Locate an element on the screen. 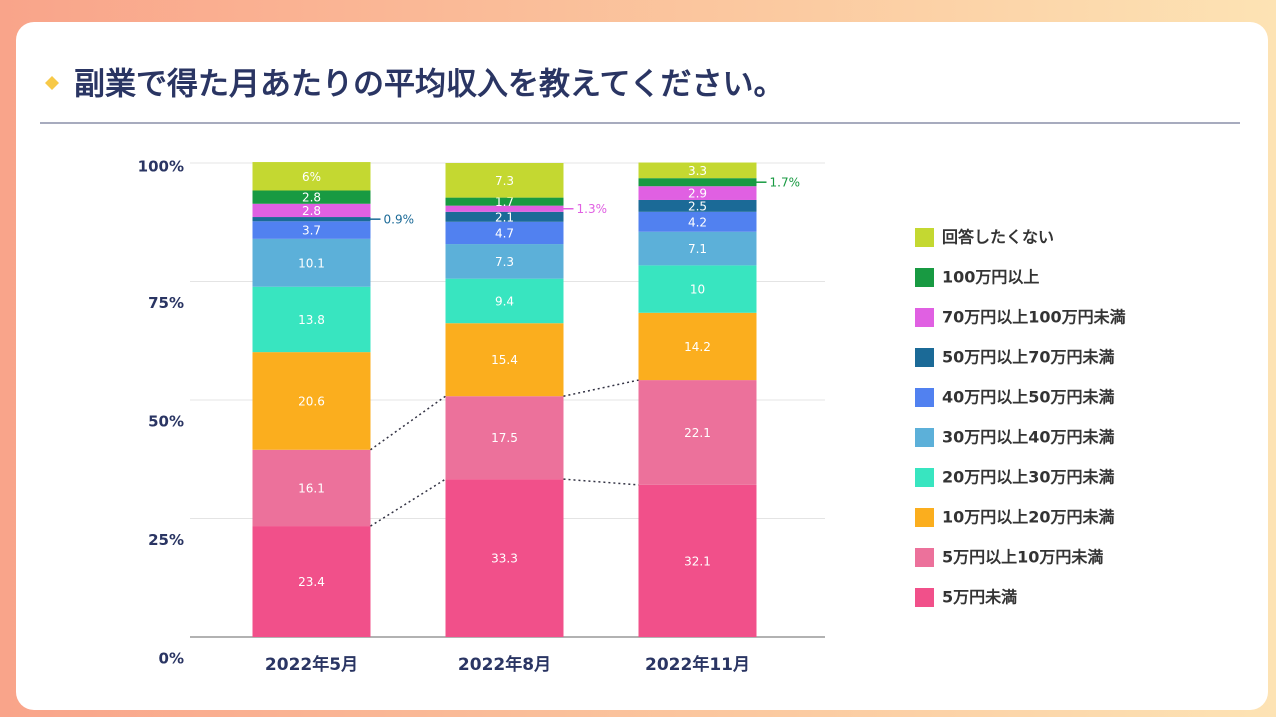 The width and height of the screenshot is (1276, 717). value-label: 2.5 is located at coordinates (697, 206).